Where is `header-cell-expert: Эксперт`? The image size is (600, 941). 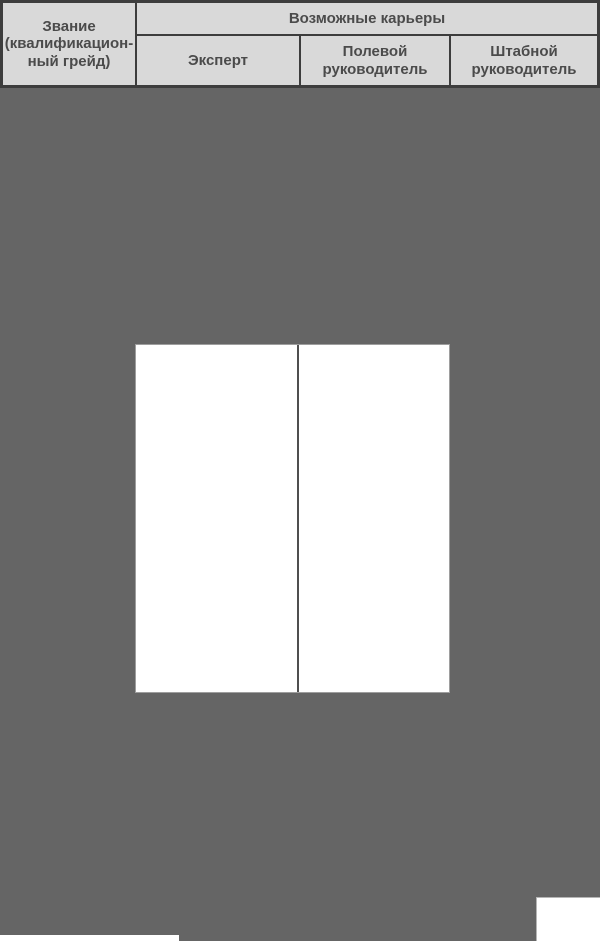
header-cell-expert: Эксперт is located at coordinates (218, 60).